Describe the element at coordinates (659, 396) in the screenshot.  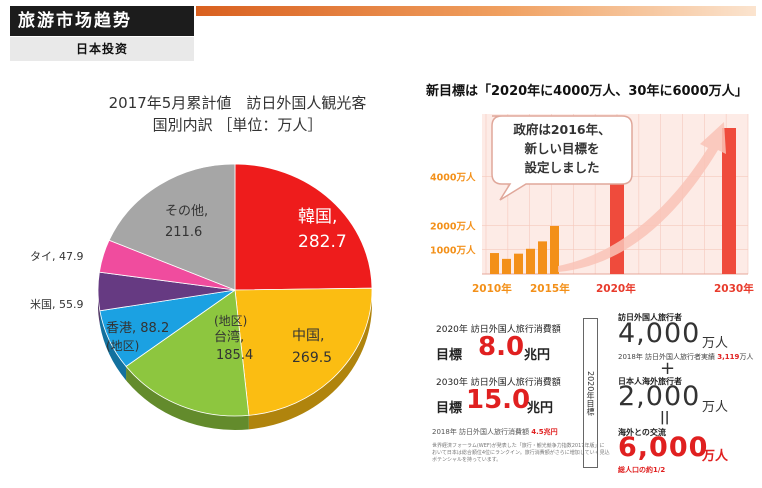
I see `outbound-value: 2,000` at that location.